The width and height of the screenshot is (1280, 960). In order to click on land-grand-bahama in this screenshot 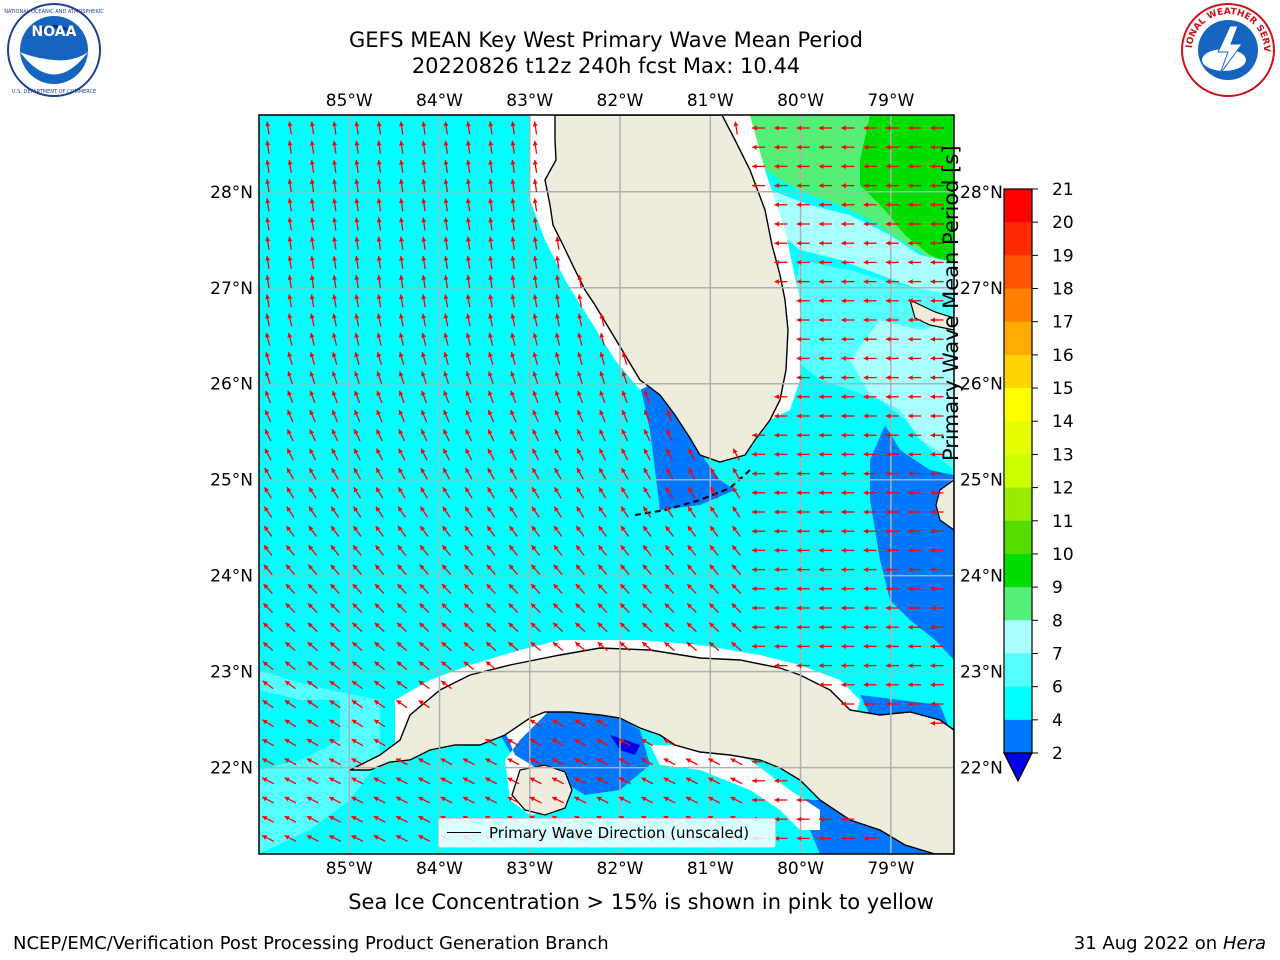, I will do `click(931, 314)`.